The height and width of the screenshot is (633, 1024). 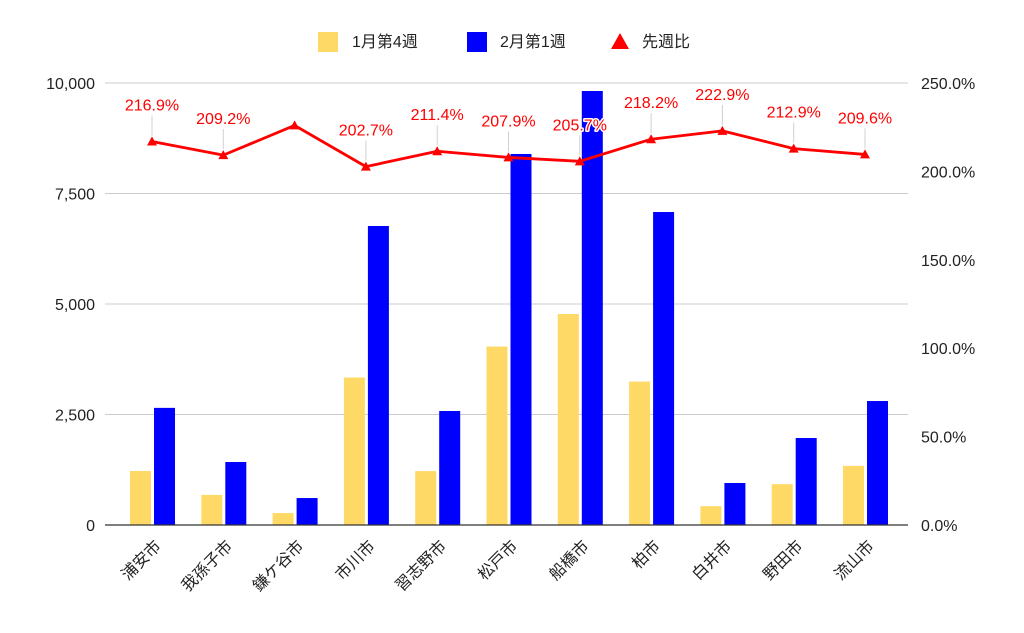 I want to click on right-axis-labels: 0.0% 50.0% 100.0% 150.0% 200.0% 250.0%, so click(x=948, y=305).